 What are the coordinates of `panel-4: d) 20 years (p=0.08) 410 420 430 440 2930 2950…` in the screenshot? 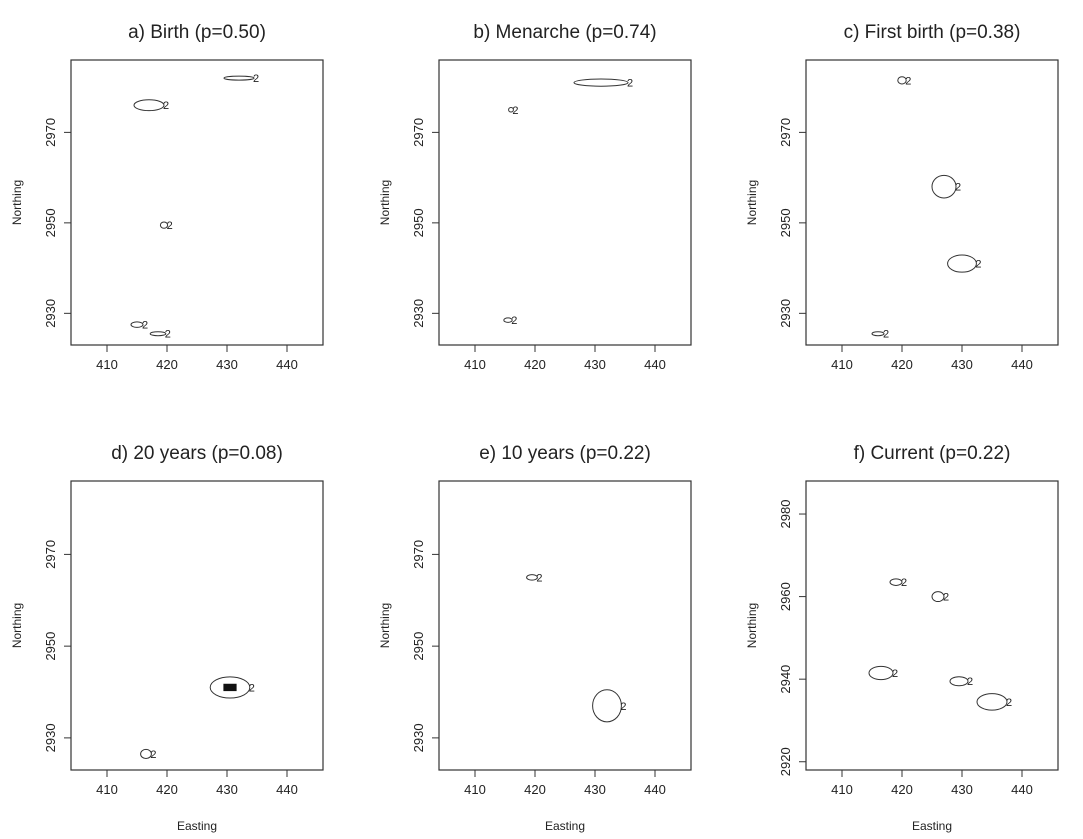 It's located at (167, 638).